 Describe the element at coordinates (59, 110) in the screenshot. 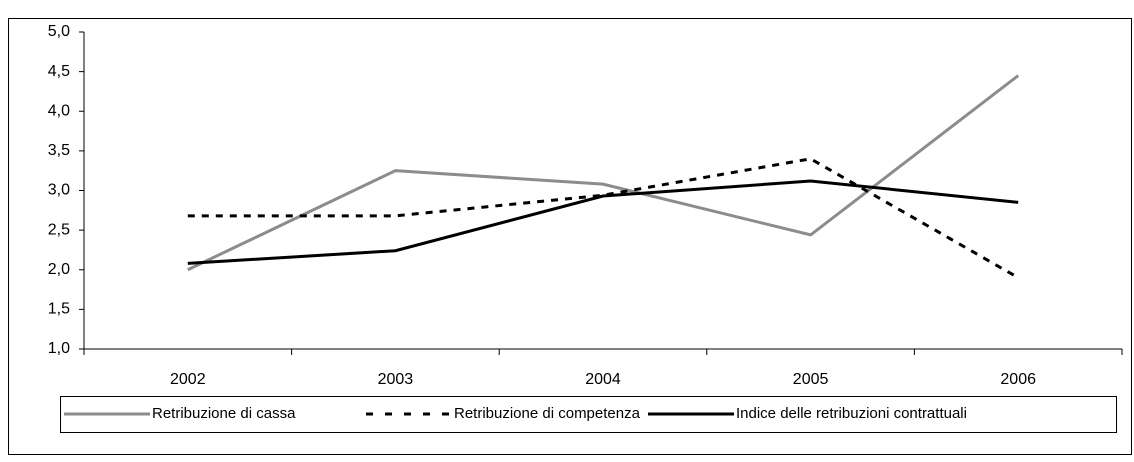

I see `y-tick-label: 4,0` at that location.